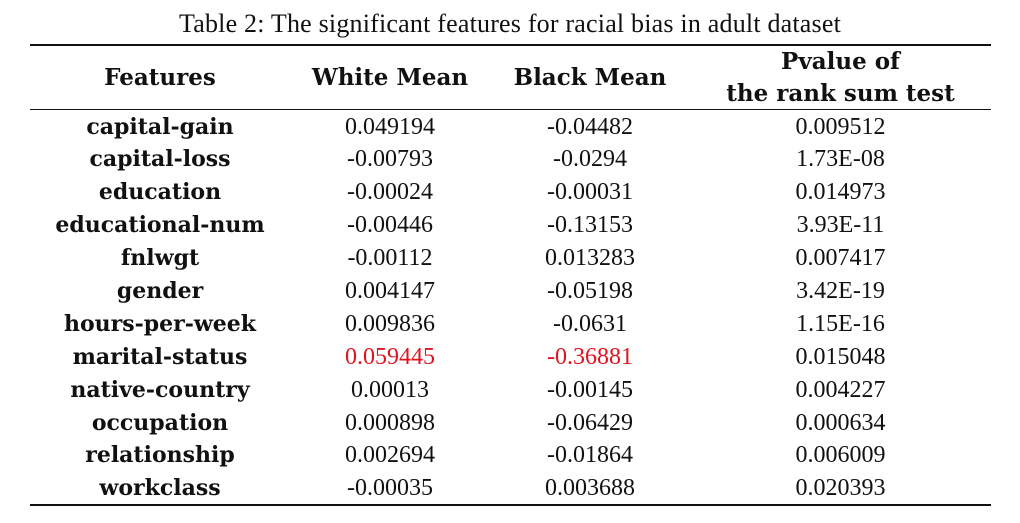 The image size is (1020, 523). Describe the element at coordinates (590, 291) in the screenshot. I see `black-mean-cell: -0.05198` at that location.